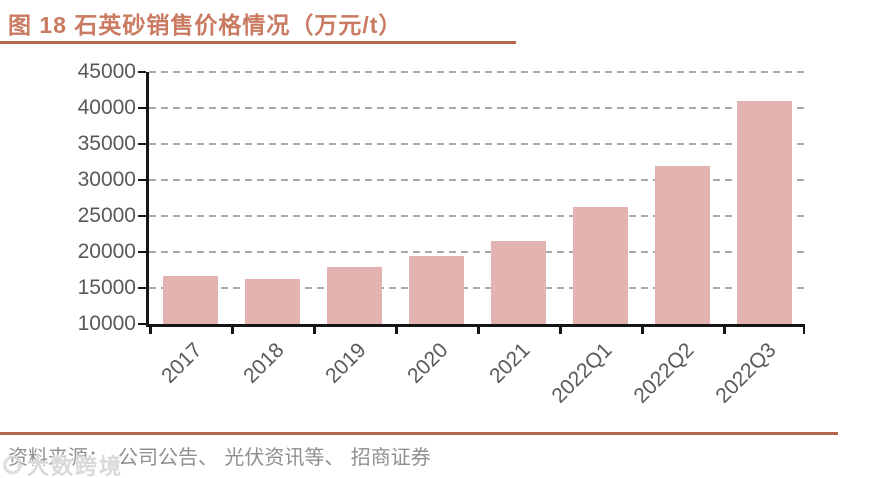  I want to click on source-label: 资料来源：, so click(58, 457).